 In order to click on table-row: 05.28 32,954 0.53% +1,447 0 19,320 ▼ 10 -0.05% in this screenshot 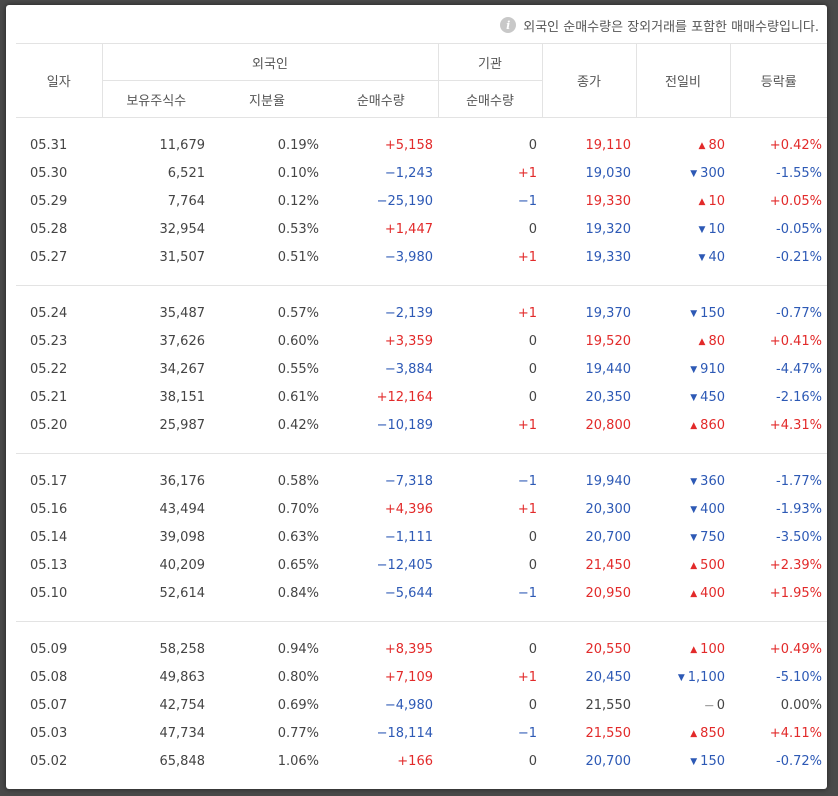, I will do `click(421, 229)`.